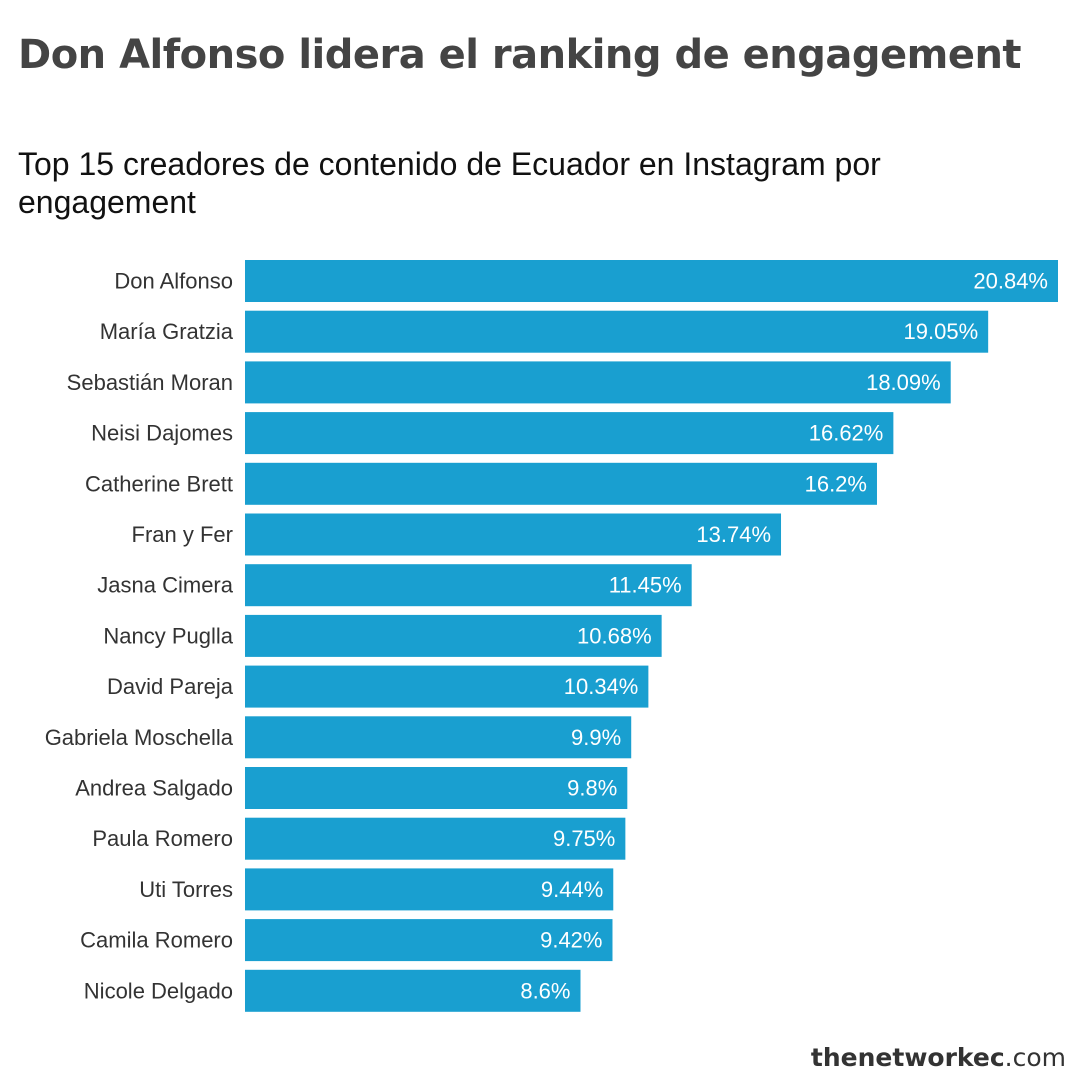  What do you see at coordinates (162, 838) in the screenshot?
I see `category-label-paula-romero: Paula Romero` at bounding box center [162, 838].